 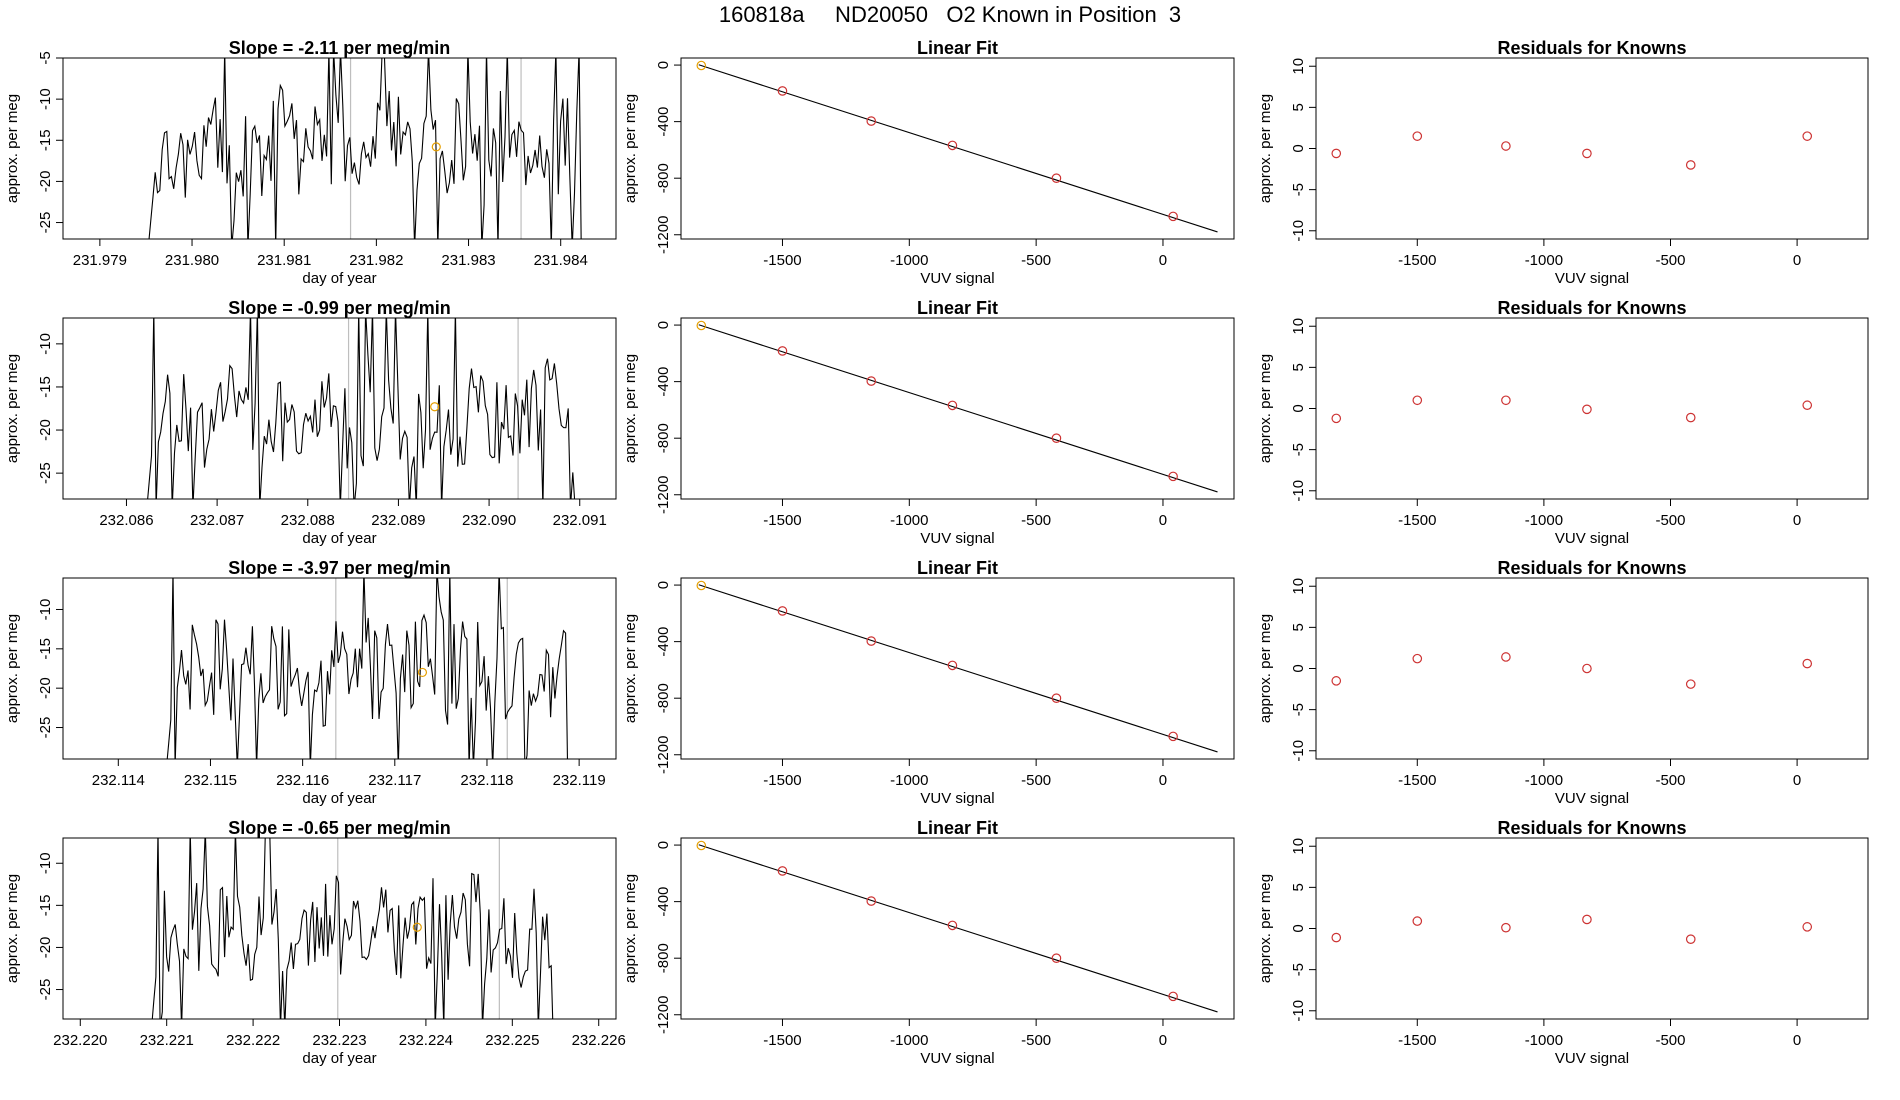 What do you see at coordinates (663, 235) in the screenshot?
I see `y-tick-label: -1200` at bounding box center [663, 235].